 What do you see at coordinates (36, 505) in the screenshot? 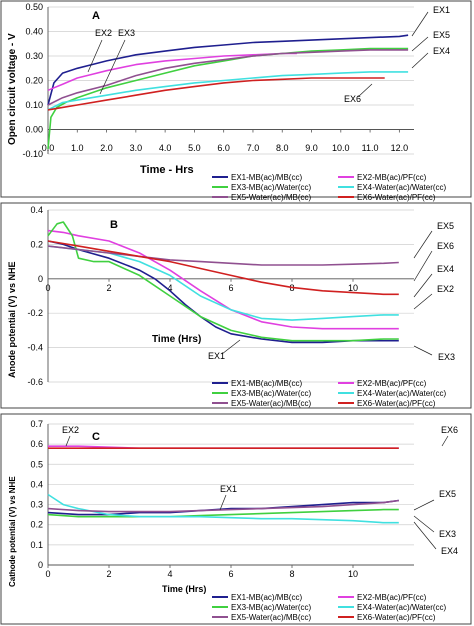
I see `y-tick-label: 0.3` at bounding box center [36, 505].